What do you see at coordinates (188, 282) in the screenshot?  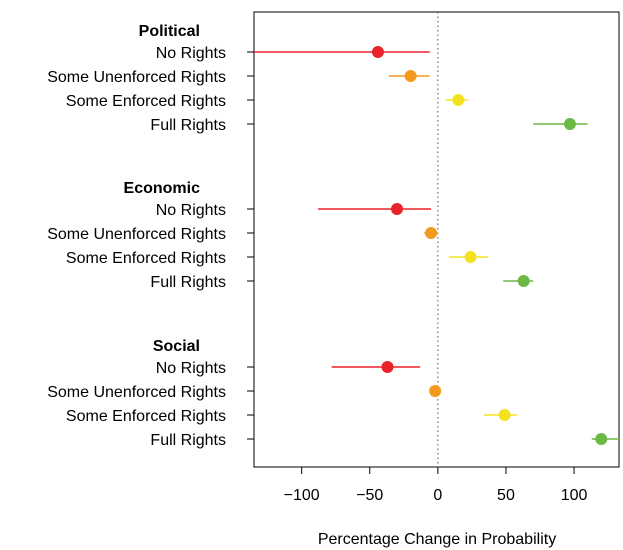 I see `category-label-economic-full-rights: Full Rights` at bounding box center [188, 282].